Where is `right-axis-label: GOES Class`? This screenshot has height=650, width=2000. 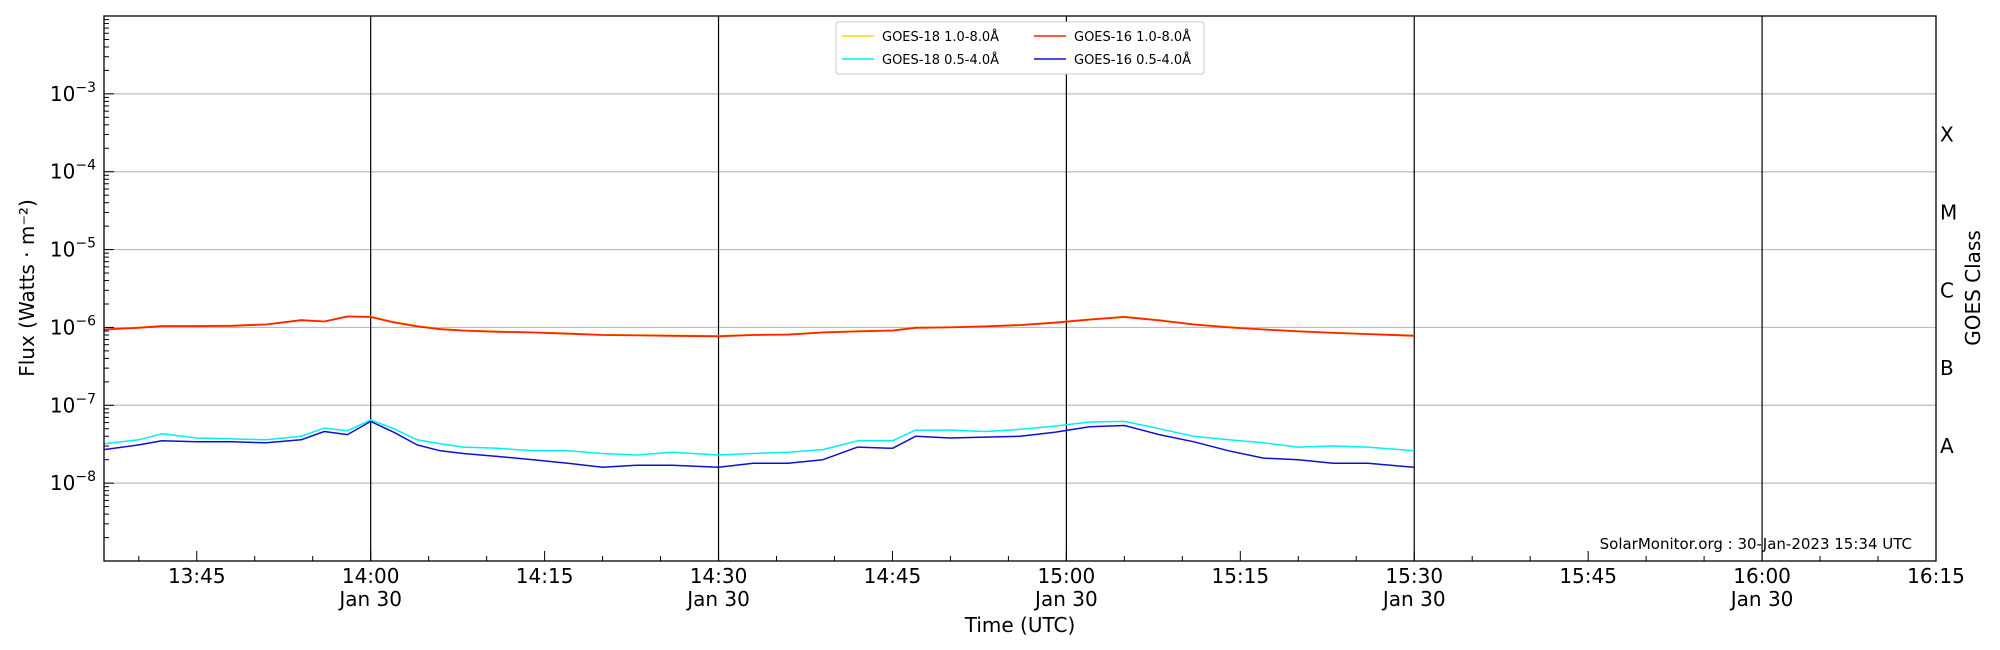 right-axis-label: GOES Class is located at coordinates (1973, 288).